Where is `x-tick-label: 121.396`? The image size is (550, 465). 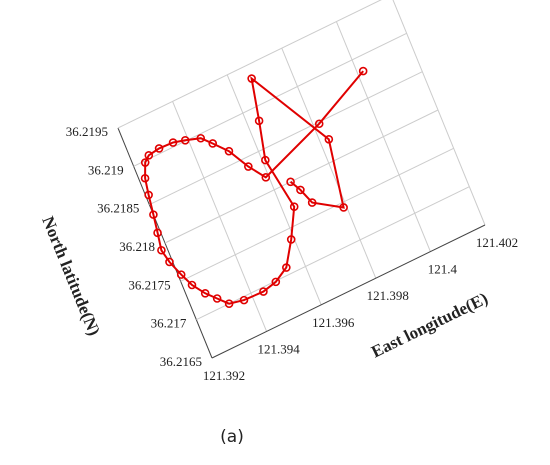
x-tick-label: 121.396 is located at coordinates (333, 322).